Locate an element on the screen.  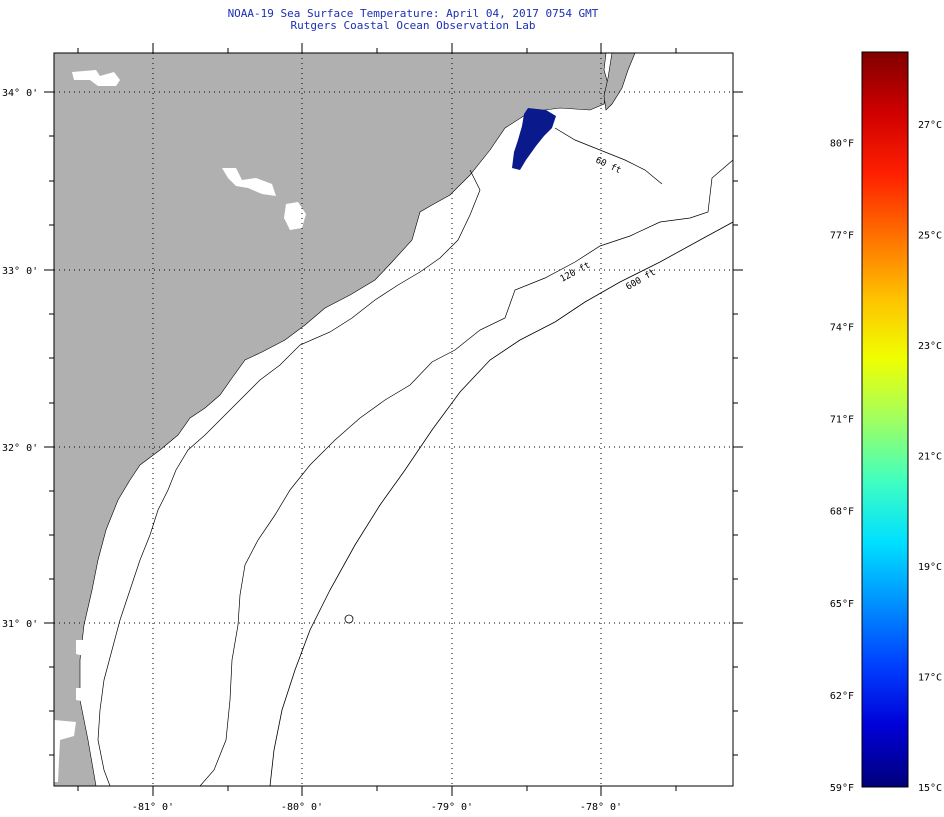
colorbar-c-label: 23°C is located at coordinates (930, 346).